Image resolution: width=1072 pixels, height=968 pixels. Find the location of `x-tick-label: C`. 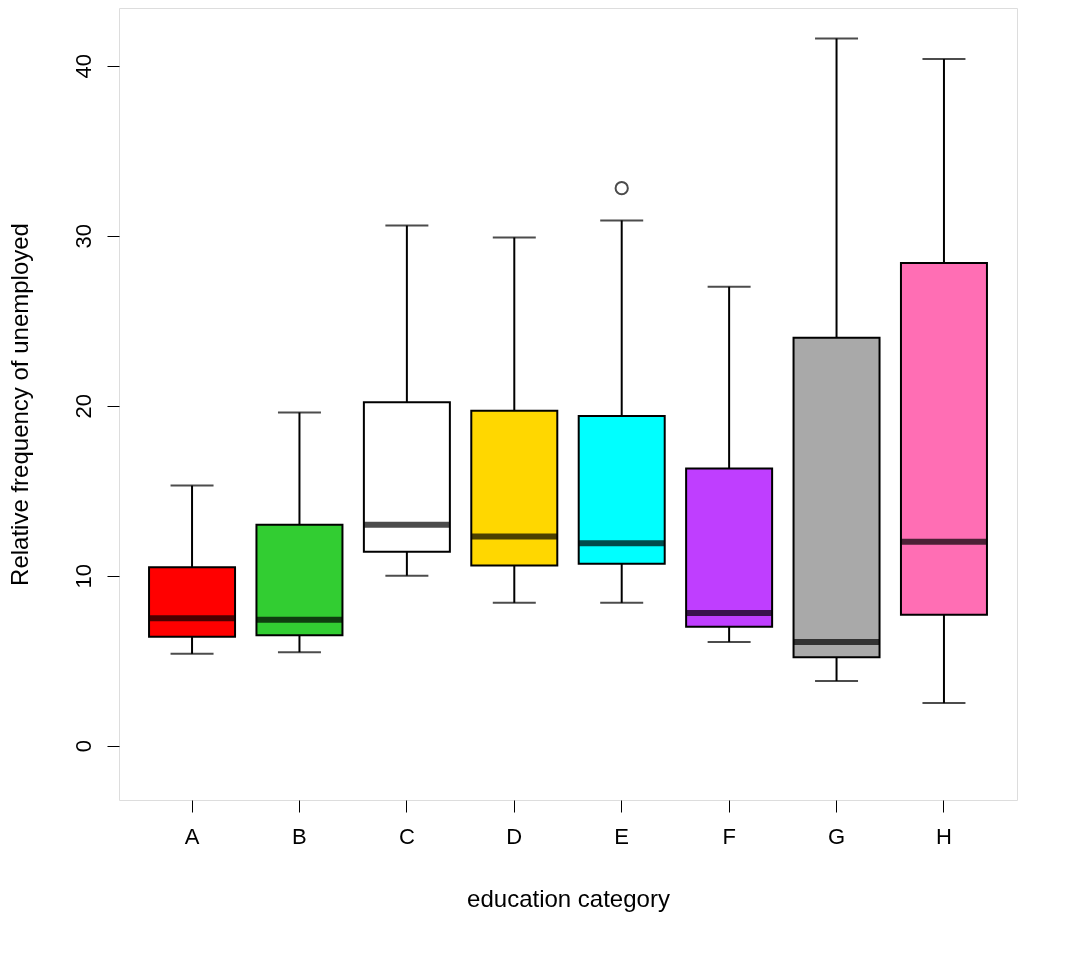

x-tick-label: C is located at coordinates (406, 836).